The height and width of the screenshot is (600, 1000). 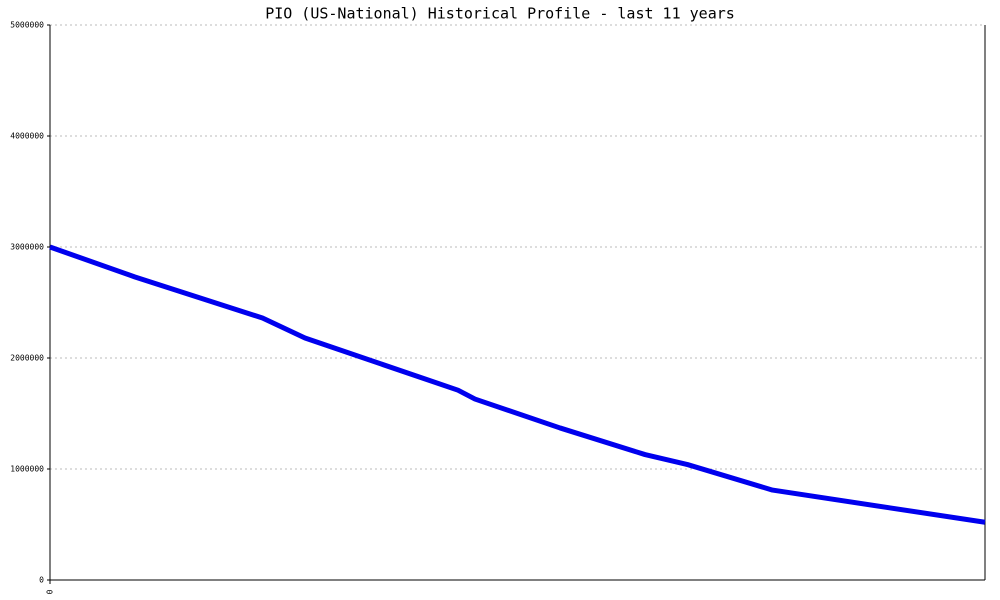 I want to click on y-tick-label: 3000000, so click(x=27, y=247).